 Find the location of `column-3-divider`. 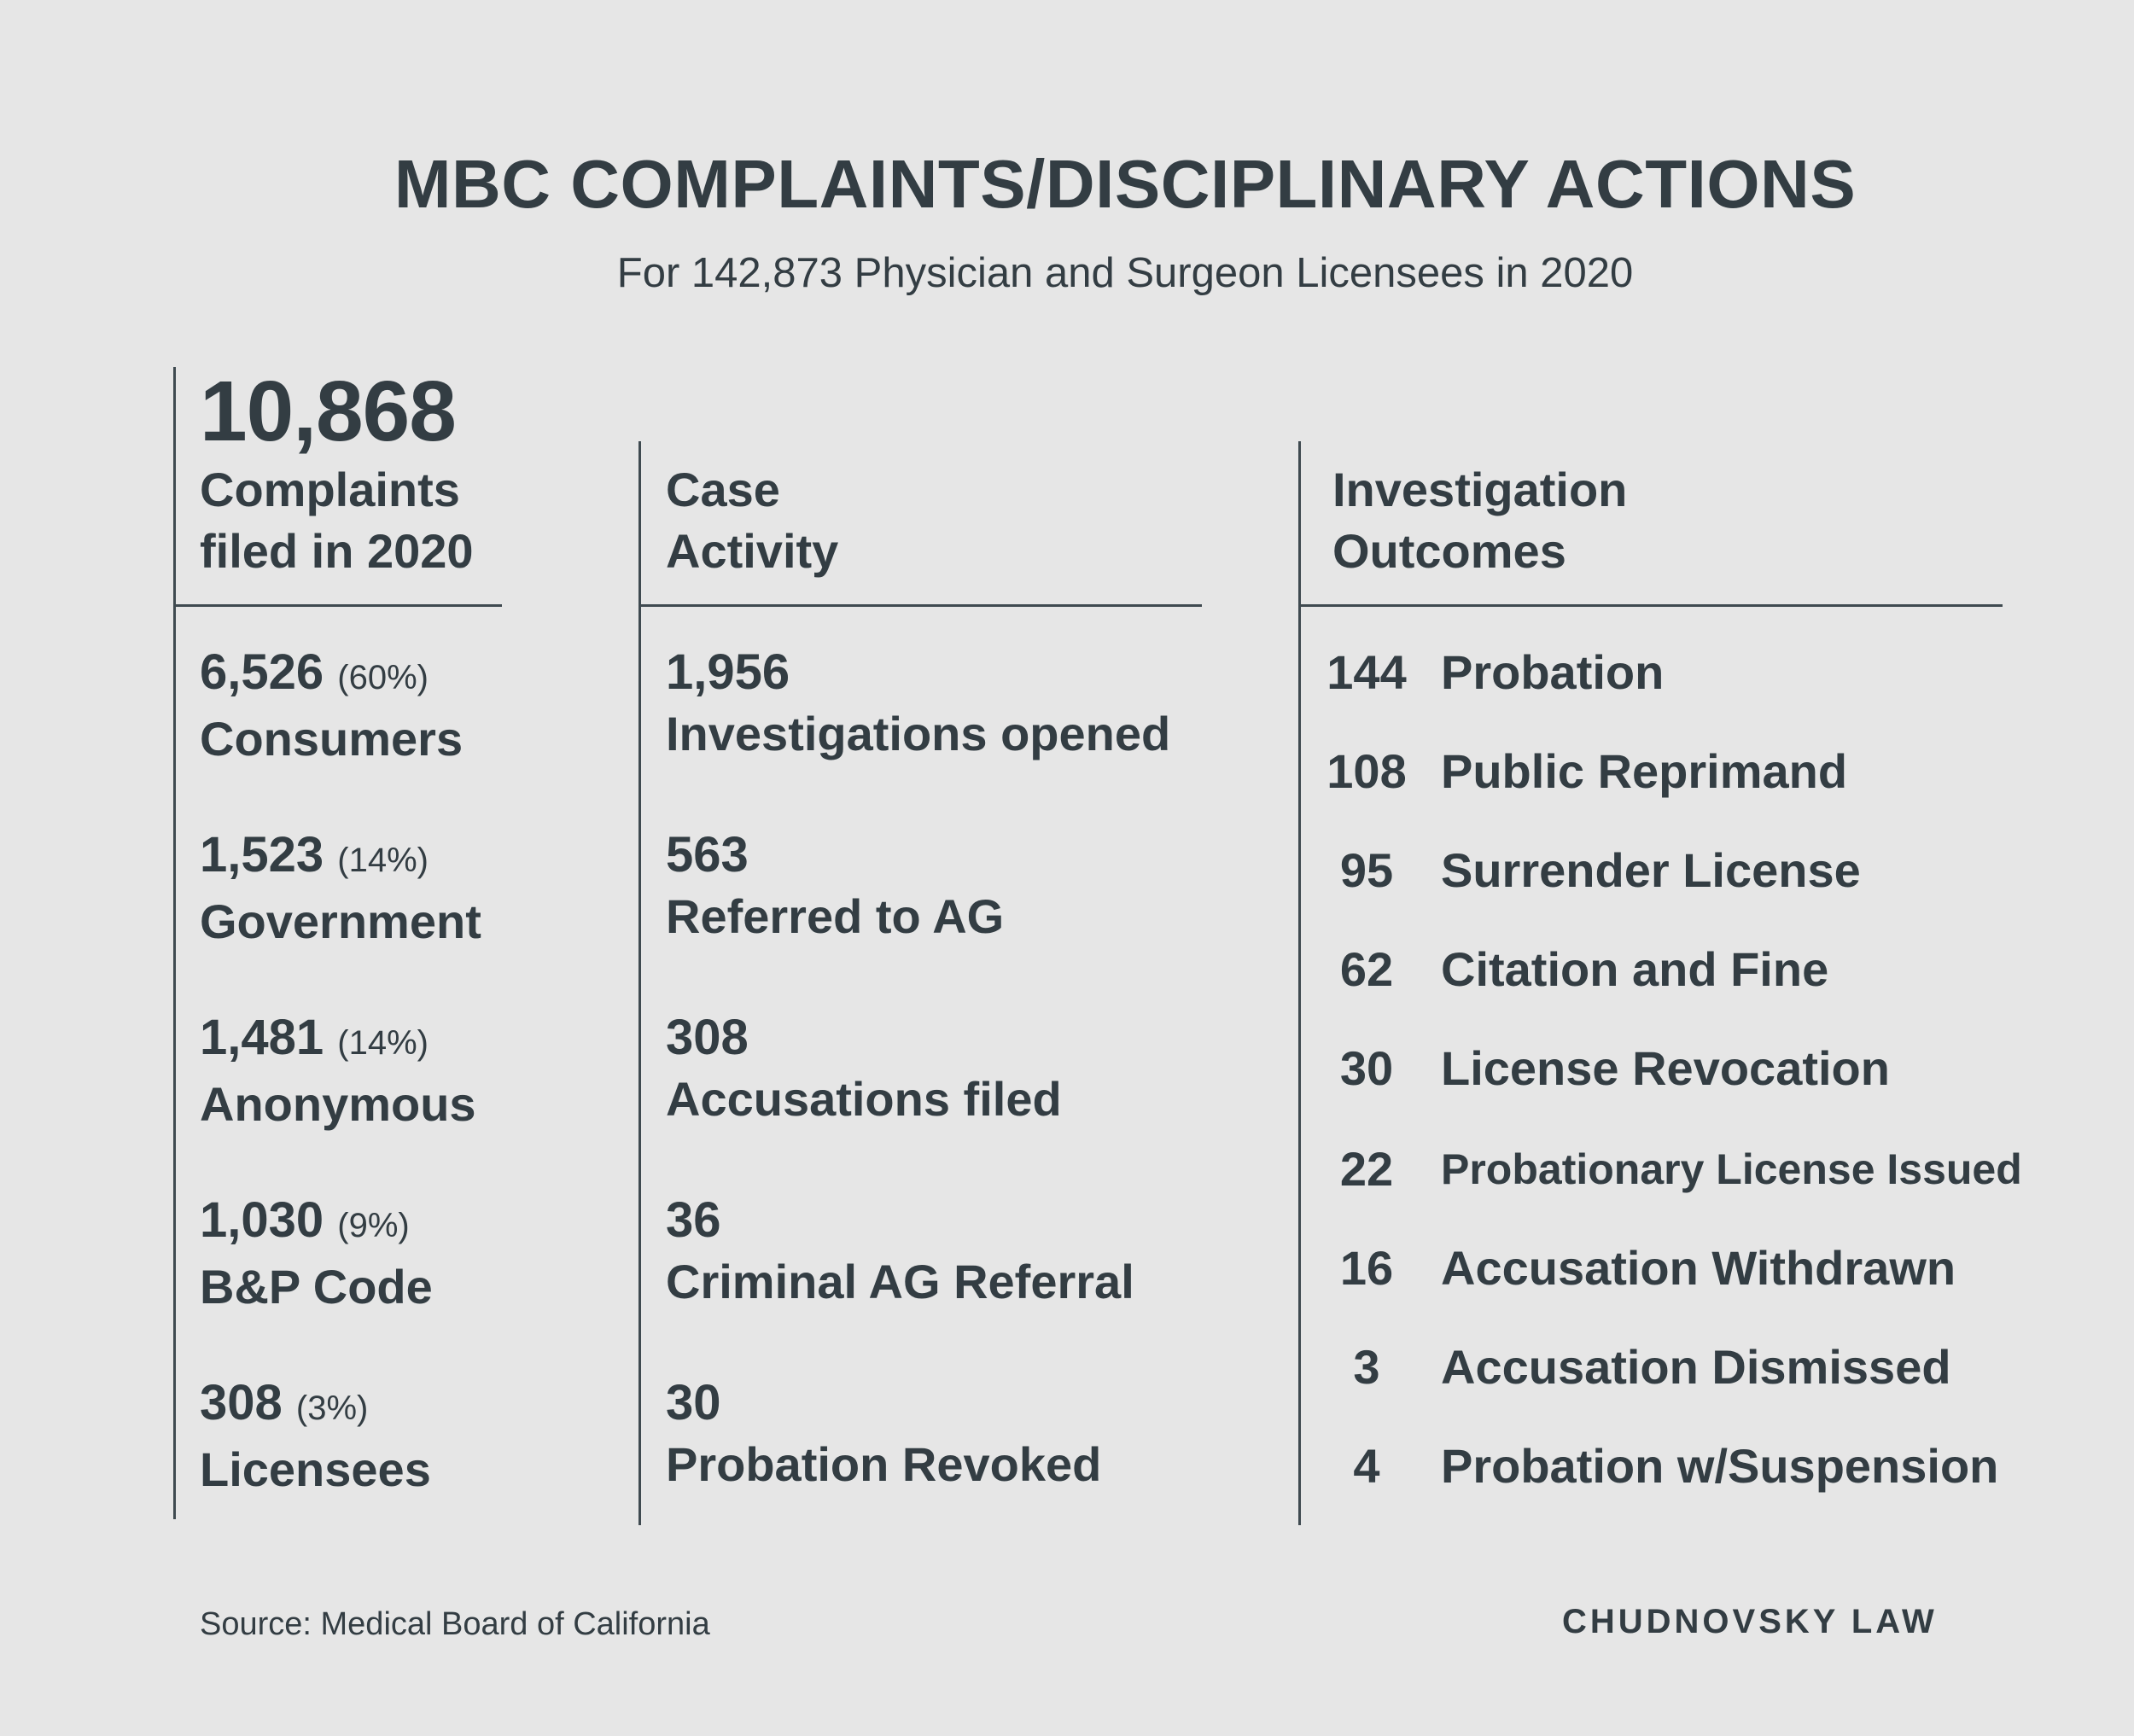

column-3-divider is located at coordinates (1299, 983).